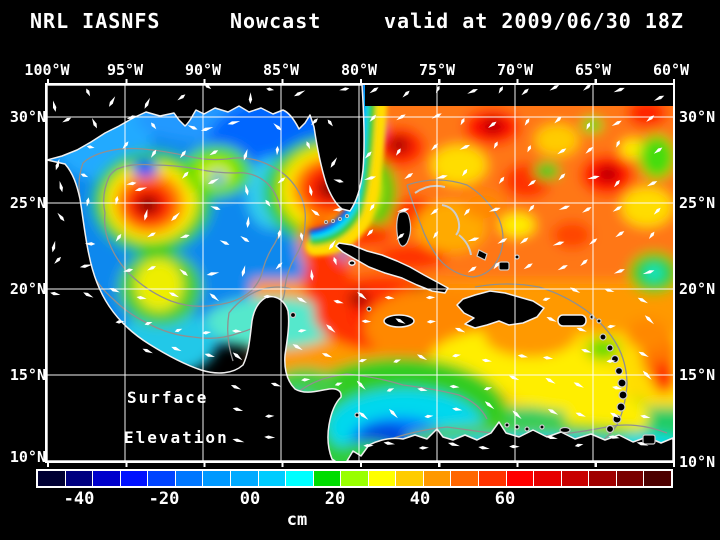 Image resolution: width=720 pixels, height=540 pixels. Describe the element at coordinates (515, 70) in the screenshot. I see `lon-label: 70°W` at that location.